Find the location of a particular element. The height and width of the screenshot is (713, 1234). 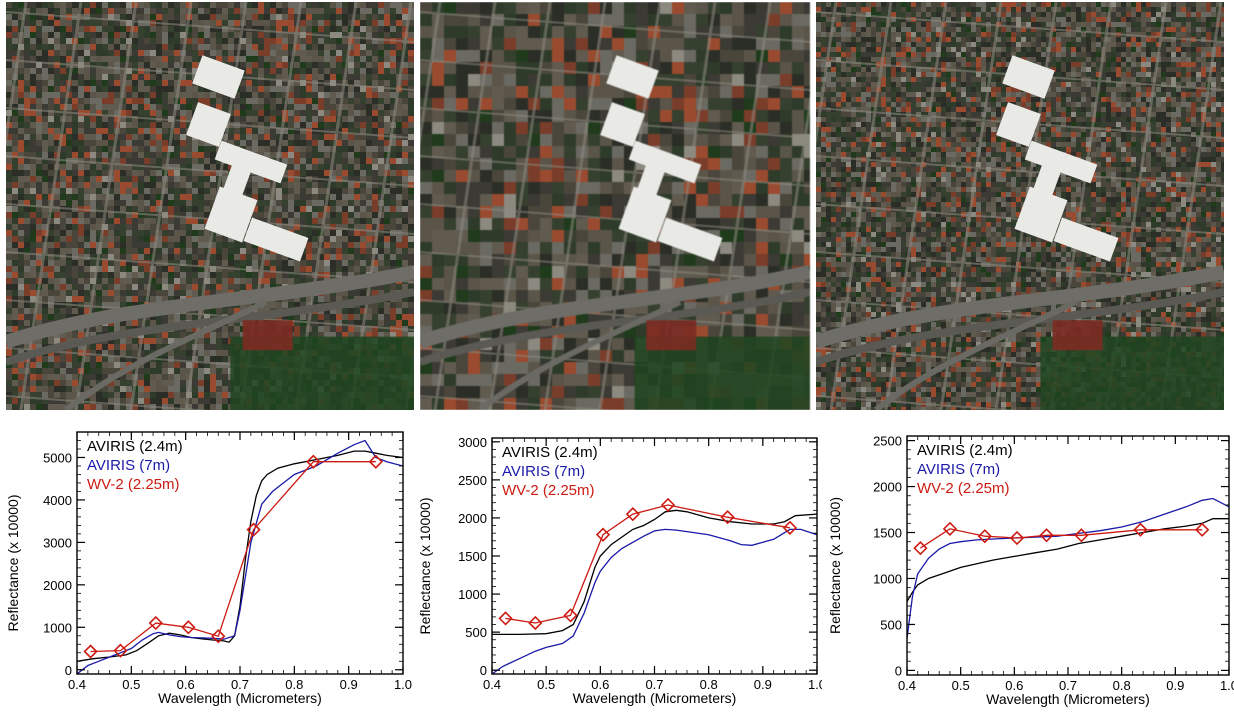

y-tick-label: 5000 is located at coordinates (57, 457).